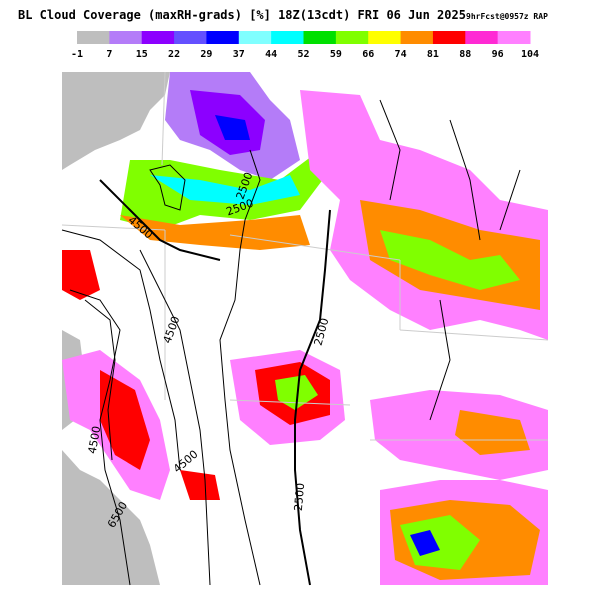 Image resolution: width=611 pixels, height=615 pixels. Describe the element at coordinates (368, 54) in the screenshot. I see `colorbar-tick-label: 66` at that location.